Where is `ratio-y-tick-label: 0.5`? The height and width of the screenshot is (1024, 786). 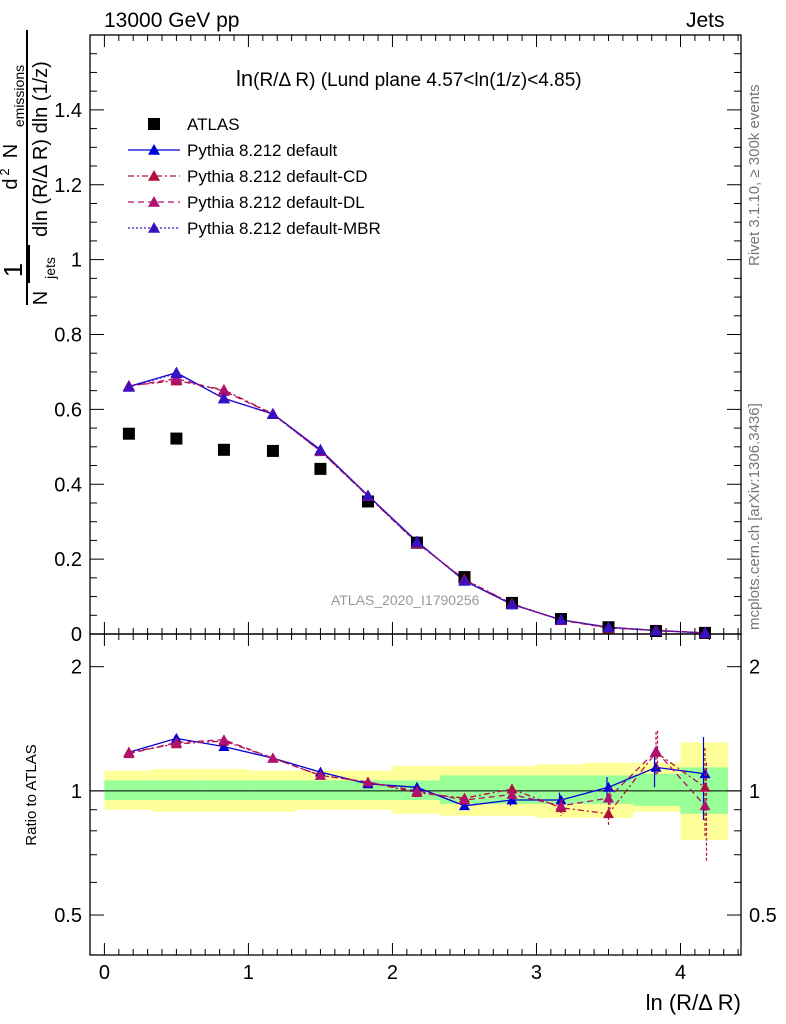 ratio-y-tick-label: 0.5 is located at coordinates (68, 916).